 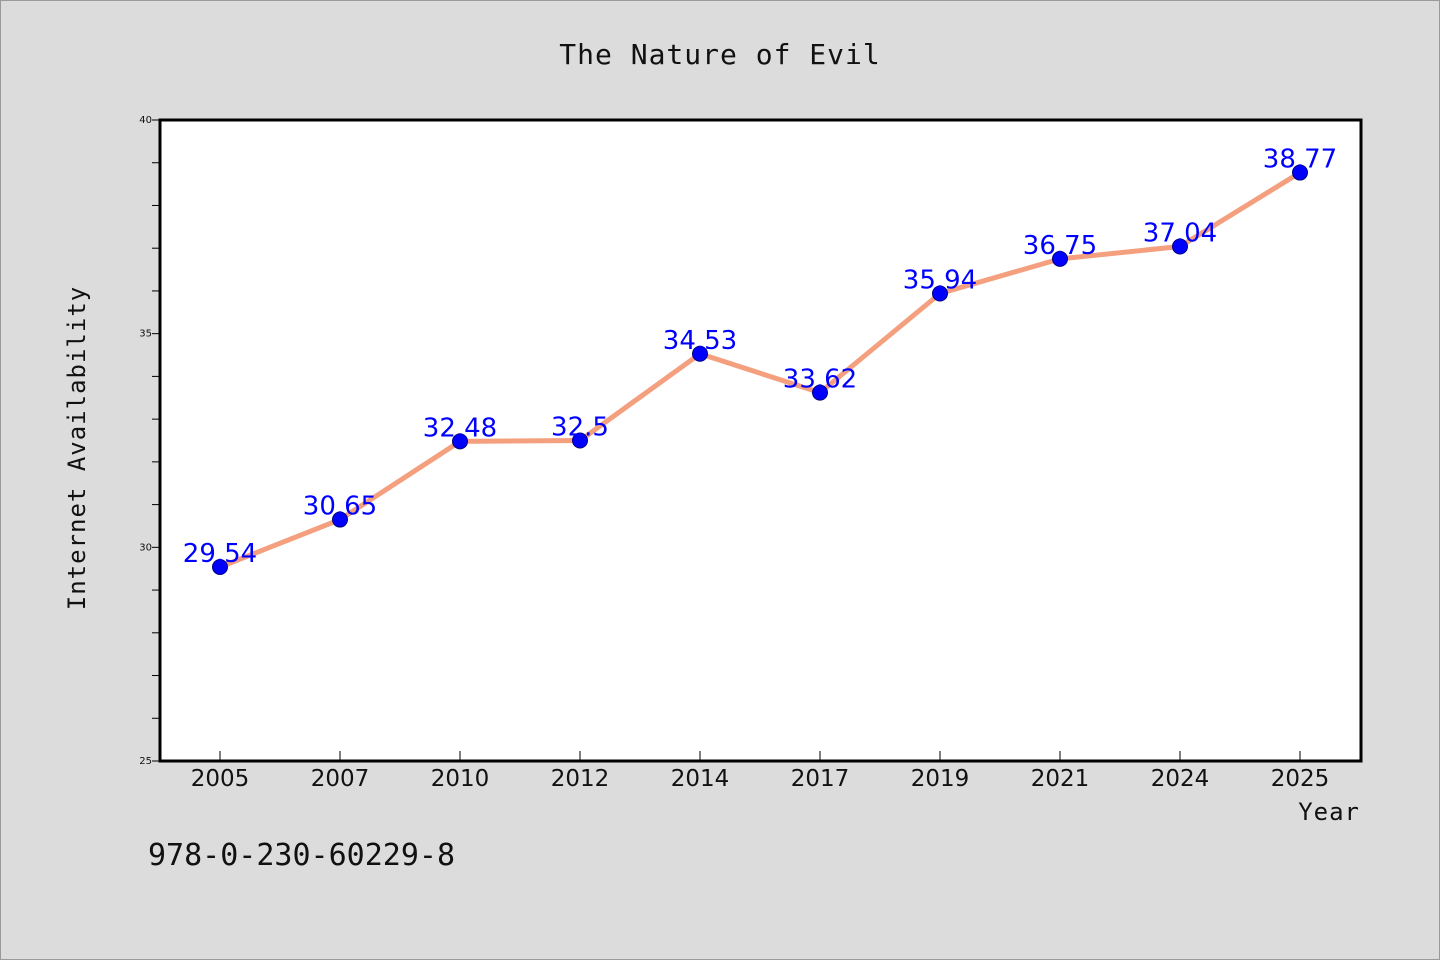 What do you see at coordinates (700, 779) in the screenshot?
I see `x-tick-label: 2014` at bounding box center [700, 779].